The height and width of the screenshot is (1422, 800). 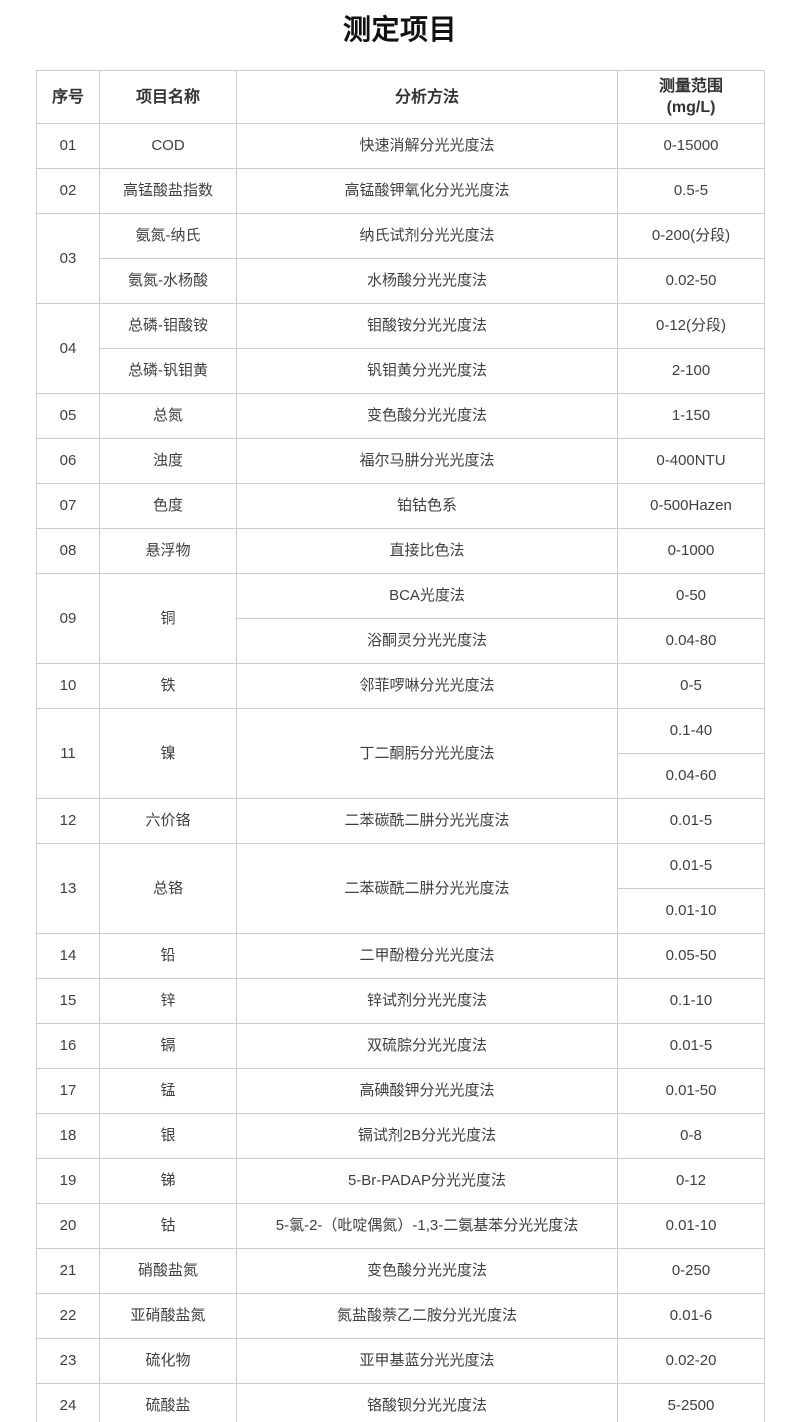 What do you see at coordinates (427, 1001) in the screenshot?
I see `method-cell: 锌试剂分光光度法` at bounding box center [427, 1001].